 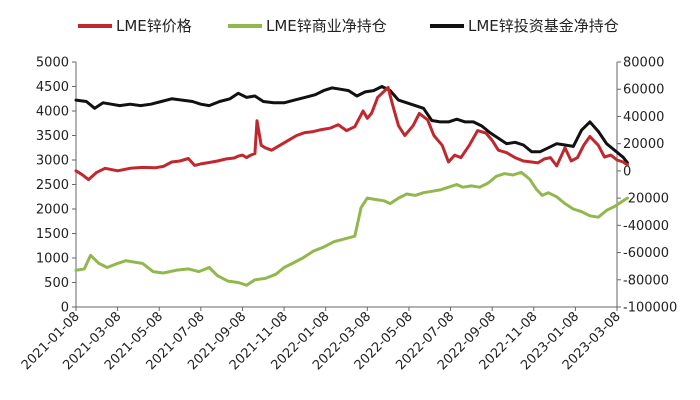 I want to click on left-axis-ticks: 0 500 1000 1500 2000 2500 3000 3500 4000 4500 5000, so click(x=56, y=186).